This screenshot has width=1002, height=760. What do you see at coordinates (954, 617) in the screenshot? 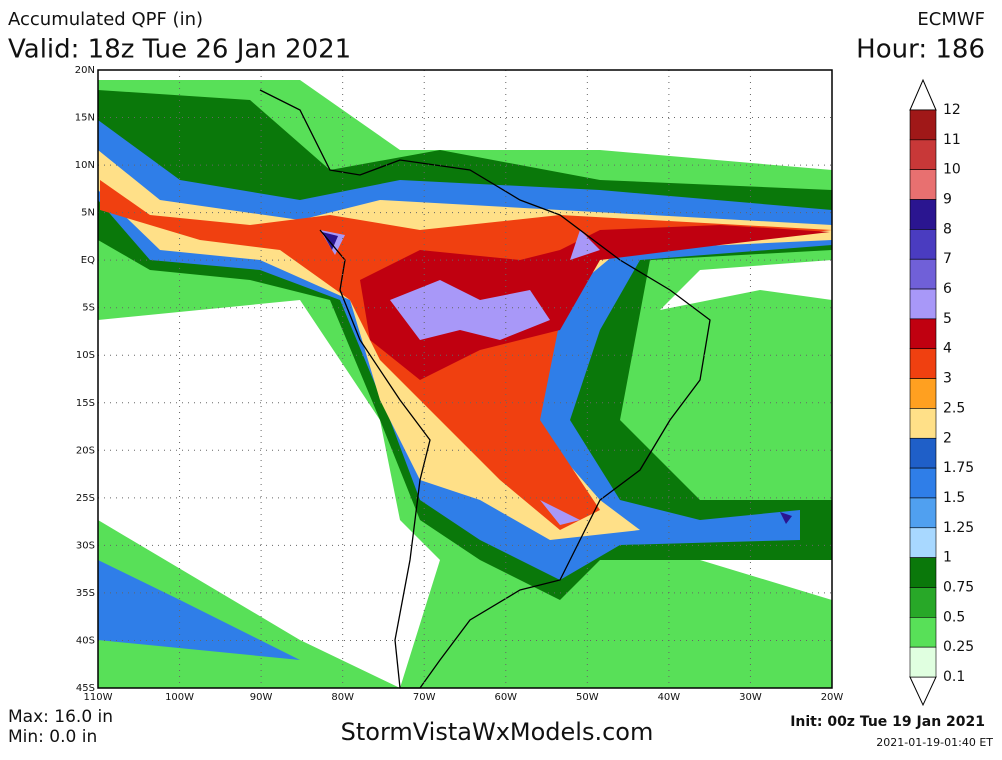
I see `legend-label: 0.5` at bounding box center [954, 617].